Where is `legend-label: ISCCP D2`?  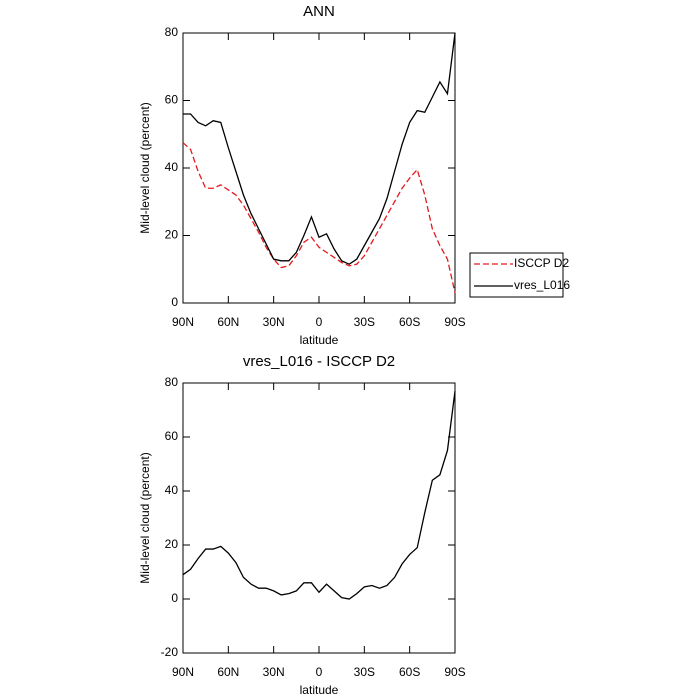 legend-label: ISCCP D2 is located at coordinates (541, 263).